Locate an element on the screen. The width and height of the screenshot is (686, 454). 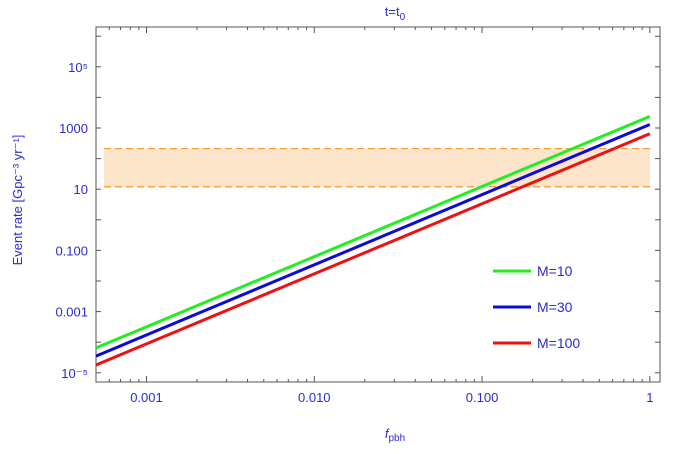
y-tick-label: 10⁻⁵ is located at coordinates (74, 373).